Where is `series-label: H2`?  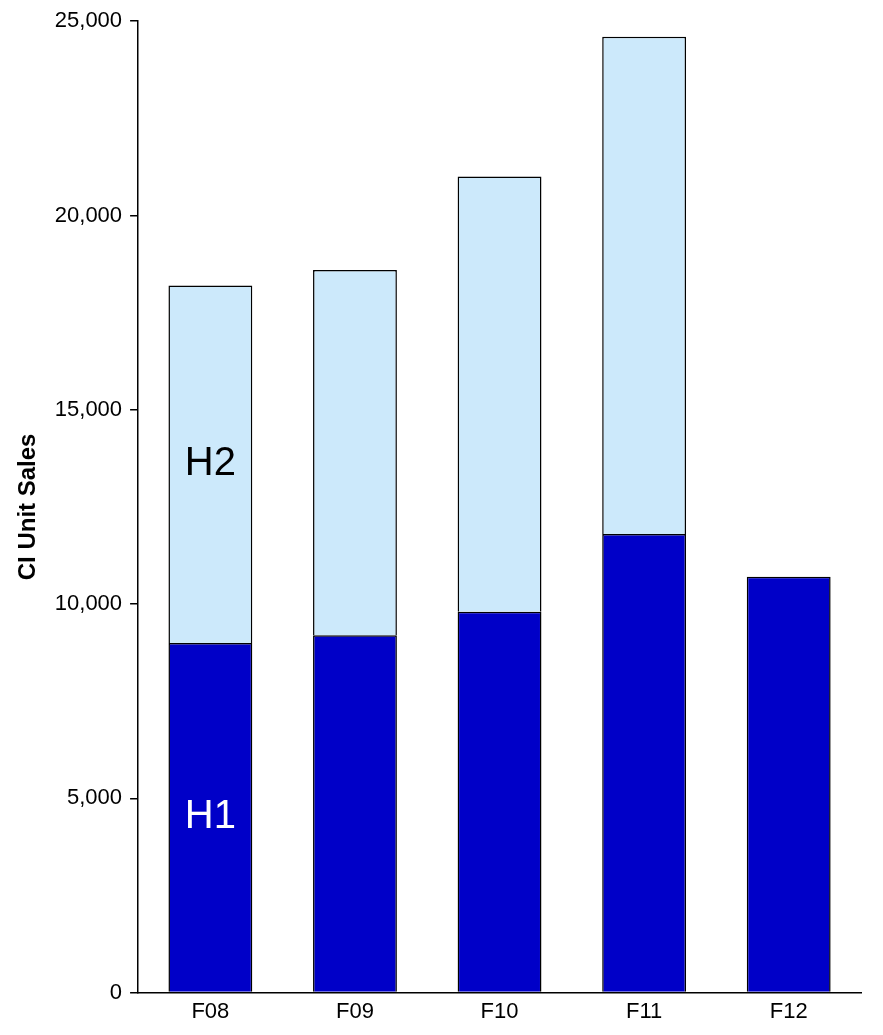
series-label: H2 is located at coordinates (210, 461).